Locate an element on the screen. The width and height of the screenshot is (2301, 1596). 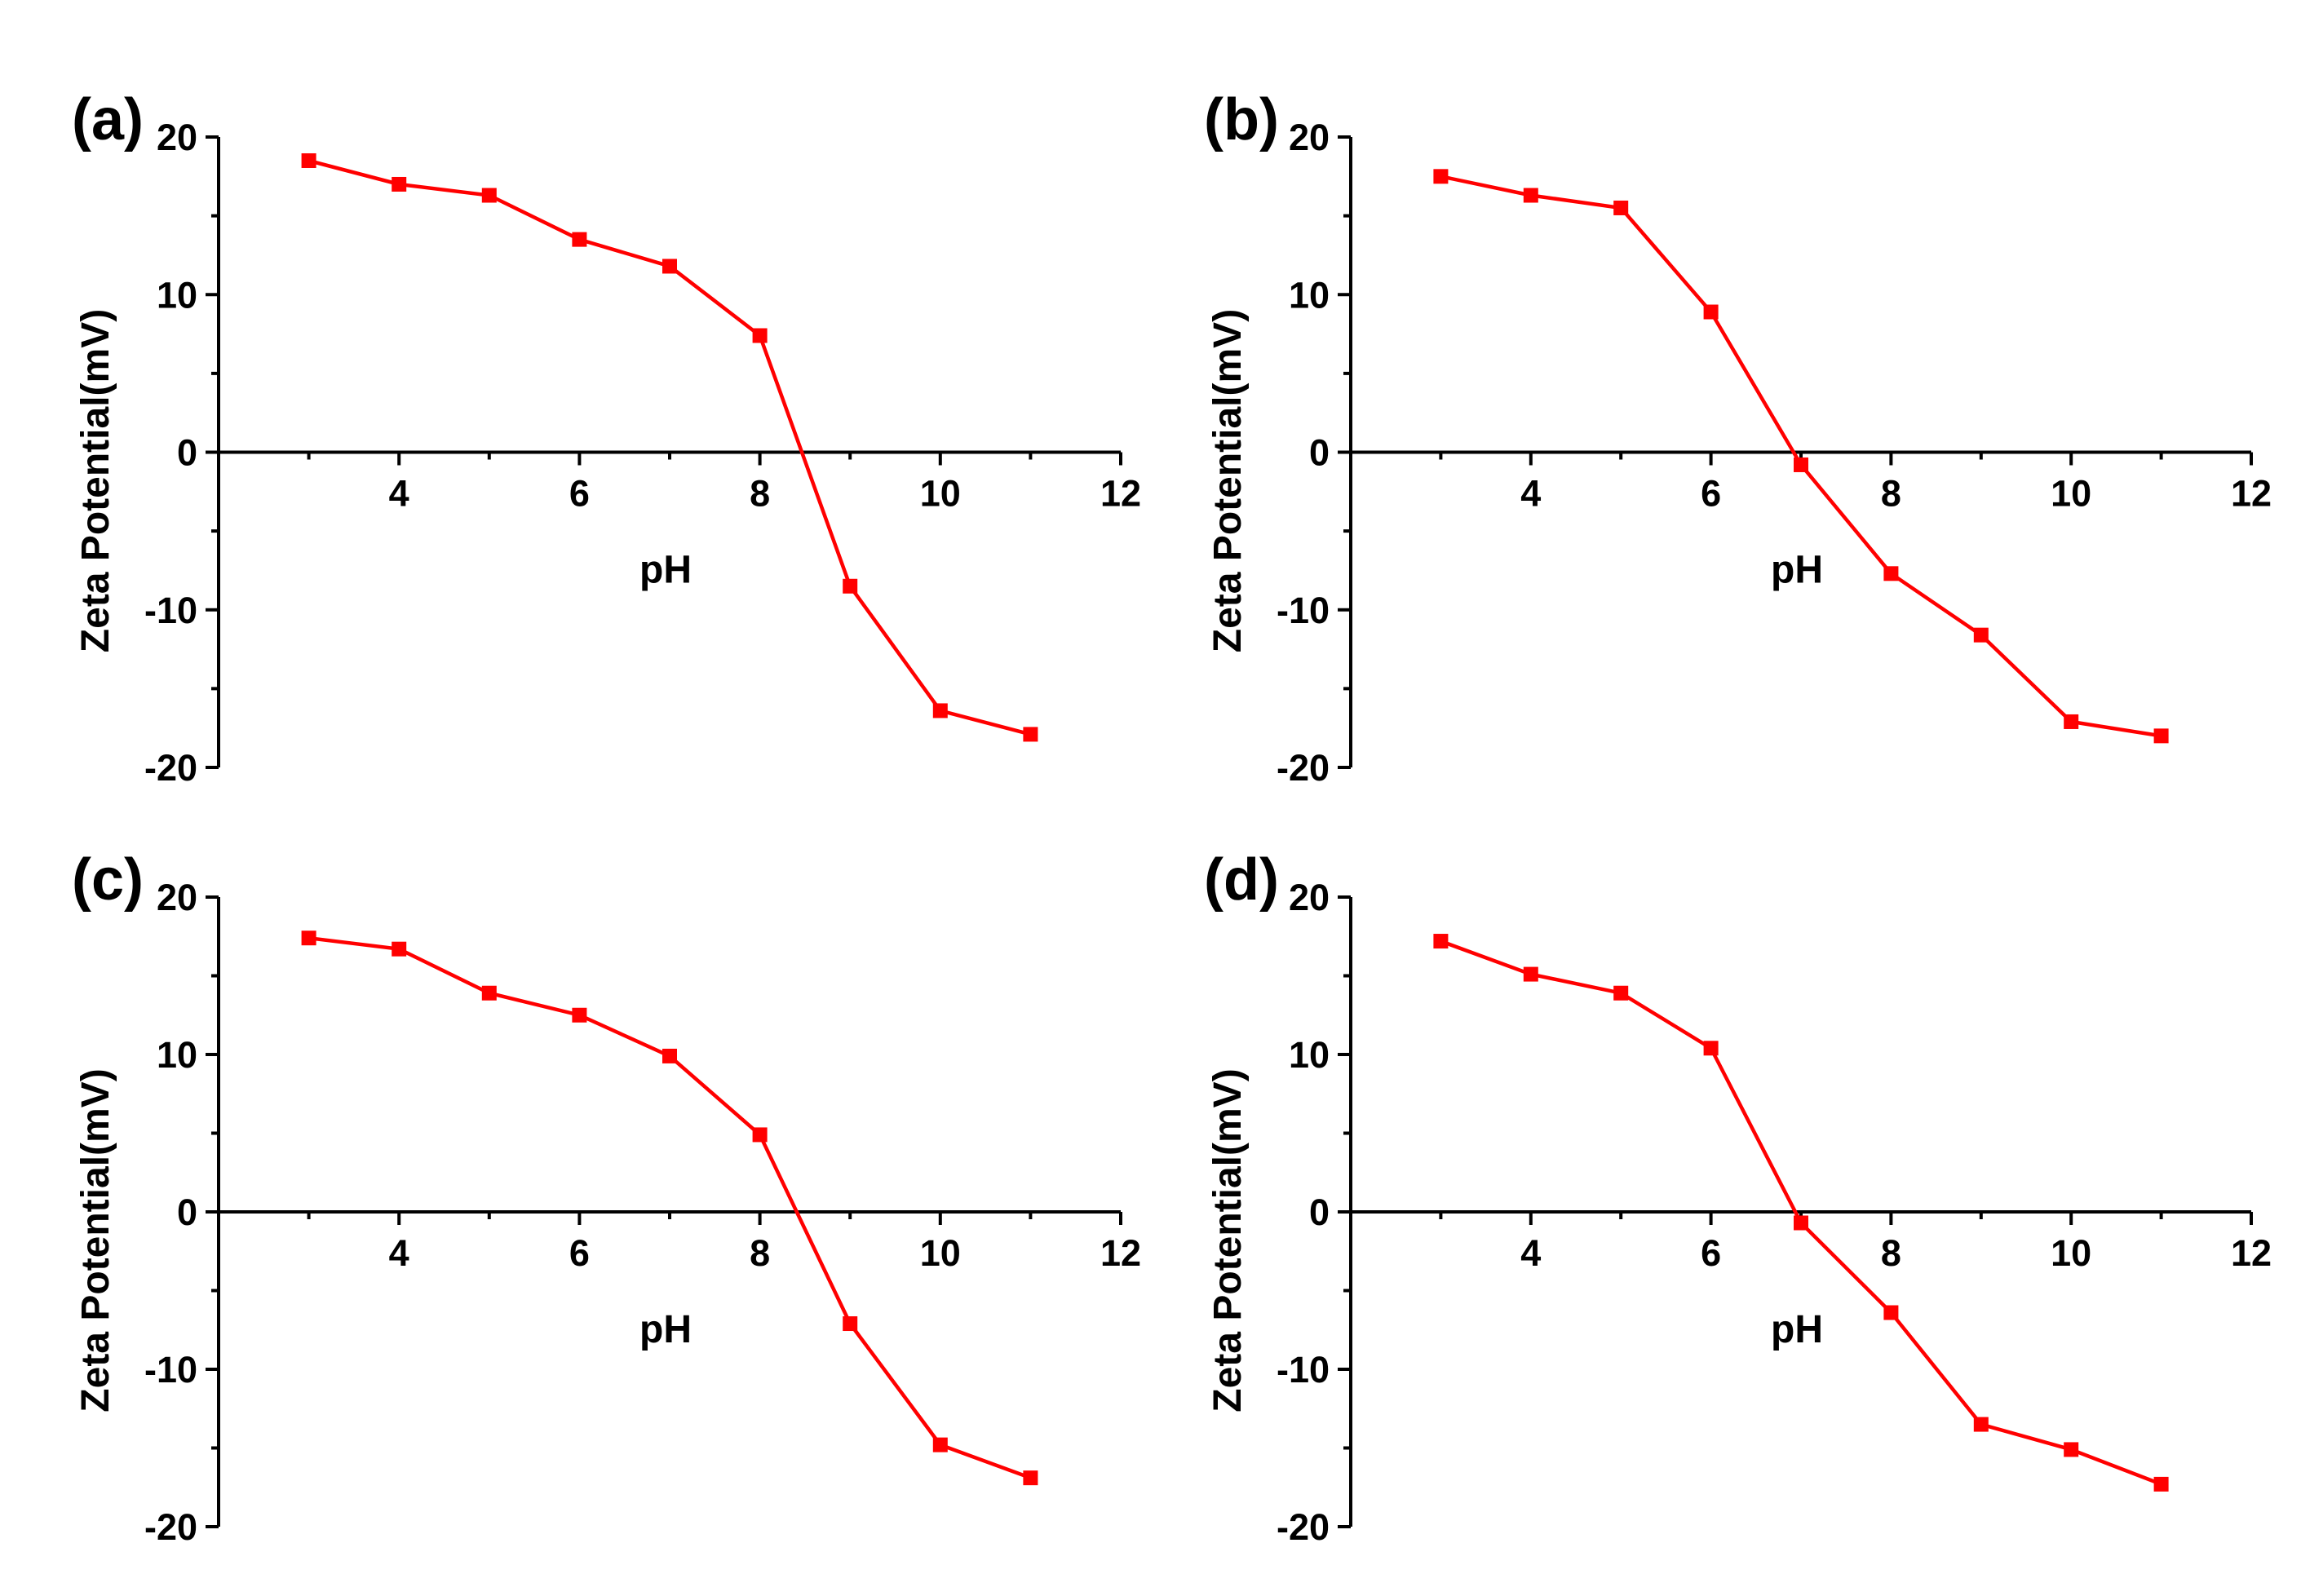
panel-label: (a) is located at coordinates (108, 120).